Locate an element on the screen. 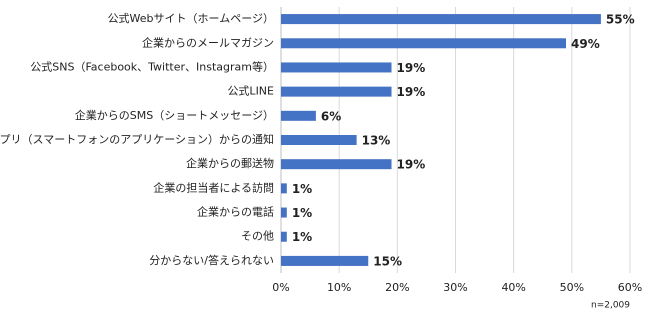  data-label: 6% is located at coordinates (331, 116).